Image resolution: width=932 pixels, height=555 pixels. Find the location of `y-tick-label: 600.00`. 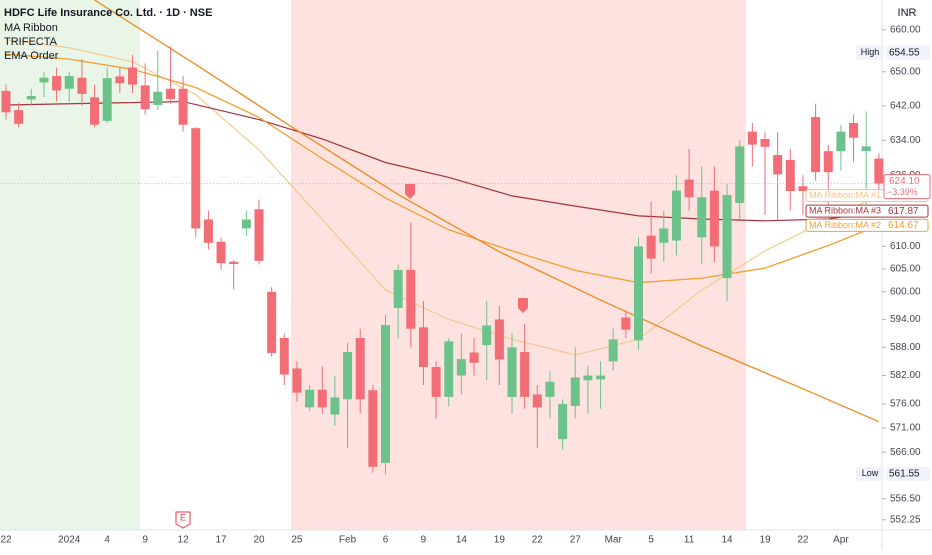

y-tick-label: 600.00 is located at coordinates (905, 291).